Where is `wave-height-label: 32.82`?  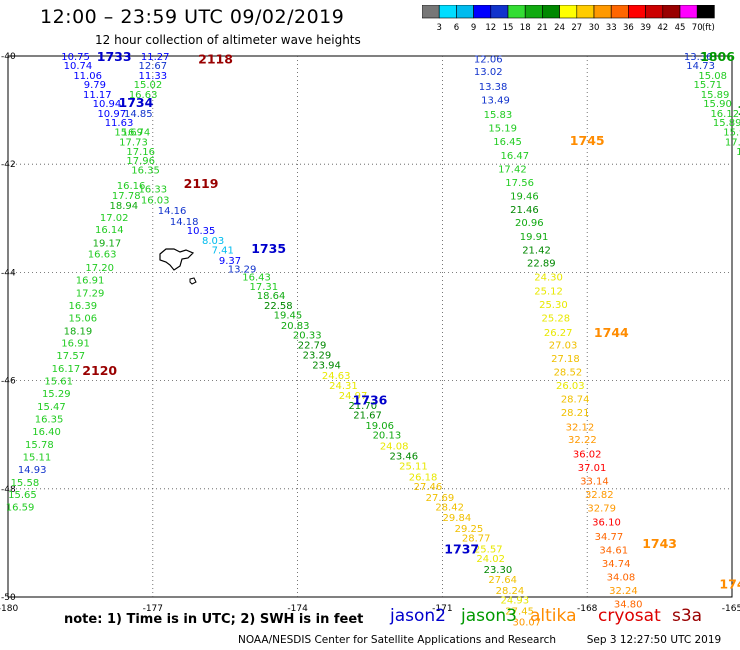 wave-height-label: 32.82 is located at coordinates (599, 495).